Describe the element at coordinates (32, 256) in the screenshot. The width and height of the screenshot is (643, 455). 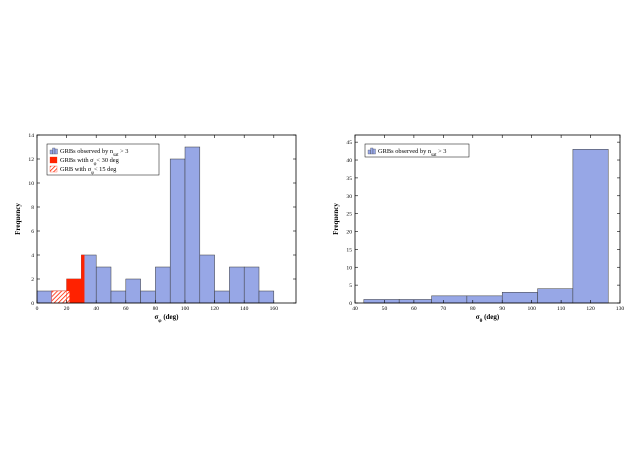
I see `y-tick-label: 4` at that location.